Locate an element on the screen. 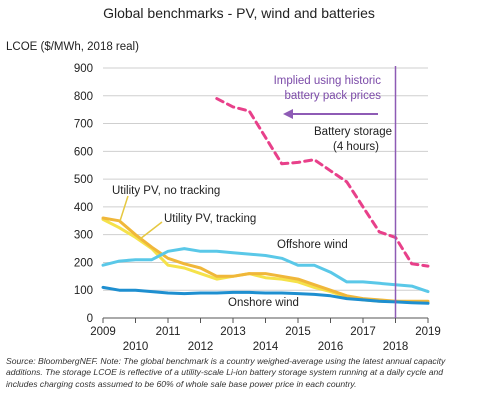 The width and height of the screenshot is (478, 406). x-tick-2018: 2018 is located at coordinates (396, 347).